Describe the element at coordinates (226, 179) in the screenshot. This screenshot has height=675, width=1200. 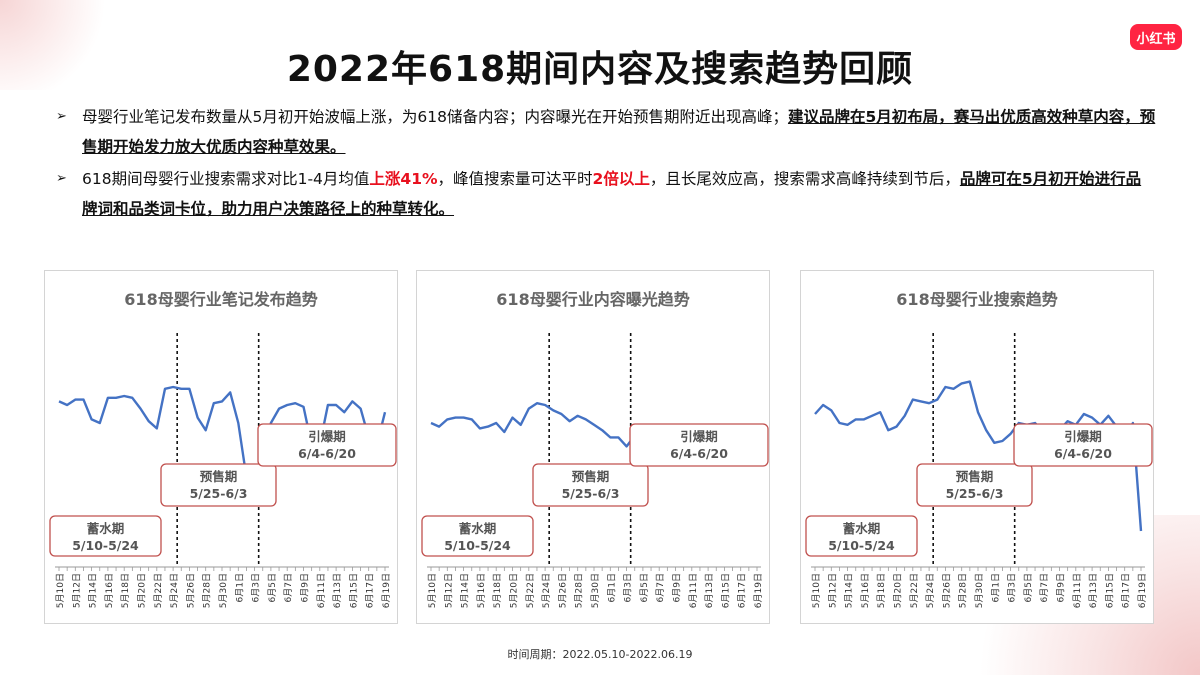
I see `bullet-text: 618期间母婴行业搜索需求对比1-4月均值` at that location.